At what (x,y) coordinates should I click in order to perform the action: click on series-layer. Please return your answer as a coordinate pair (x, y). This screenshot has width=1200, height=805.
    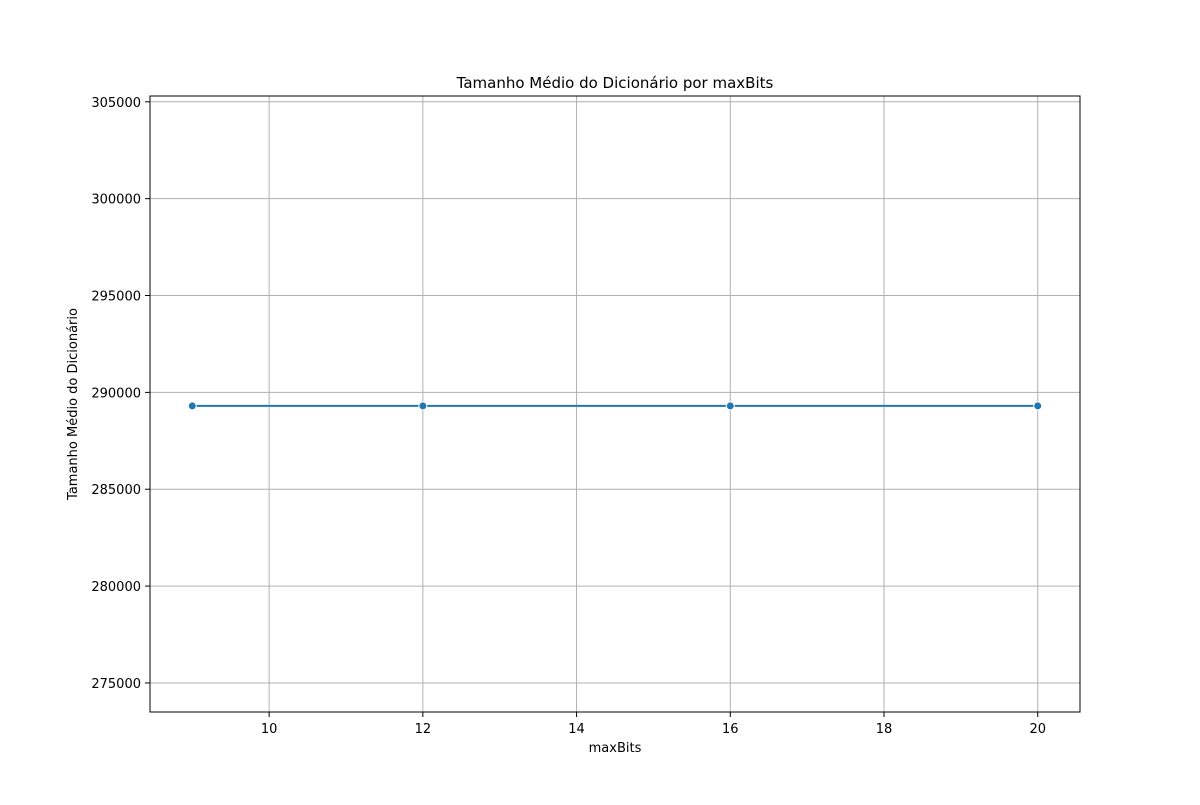
    Looking at the image, I should click on (615, 406).